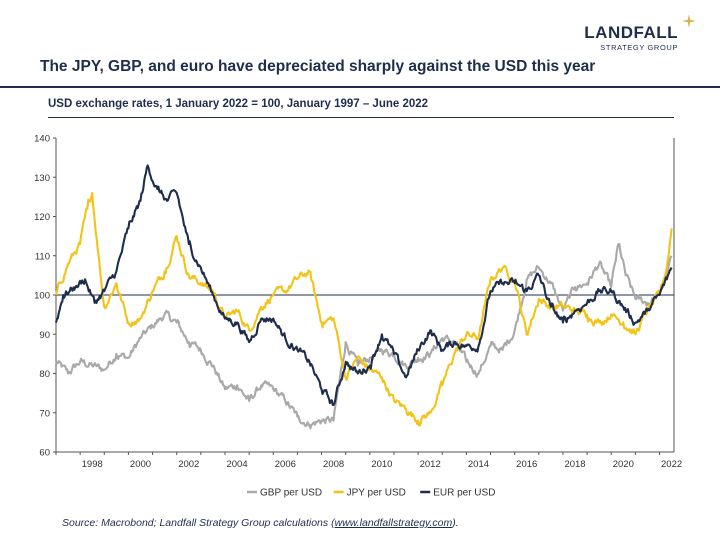  I want to click on y-tick-label: 80, so click(44, 374).